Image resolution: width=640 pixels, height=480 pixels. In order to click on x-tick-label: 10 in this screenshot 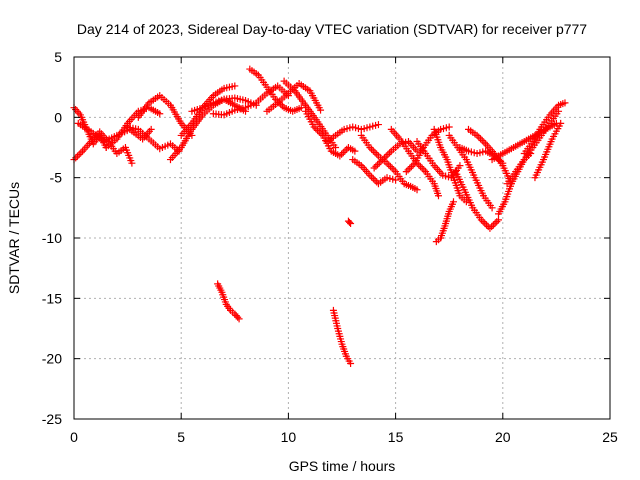, I will do `click(289, 437)`.